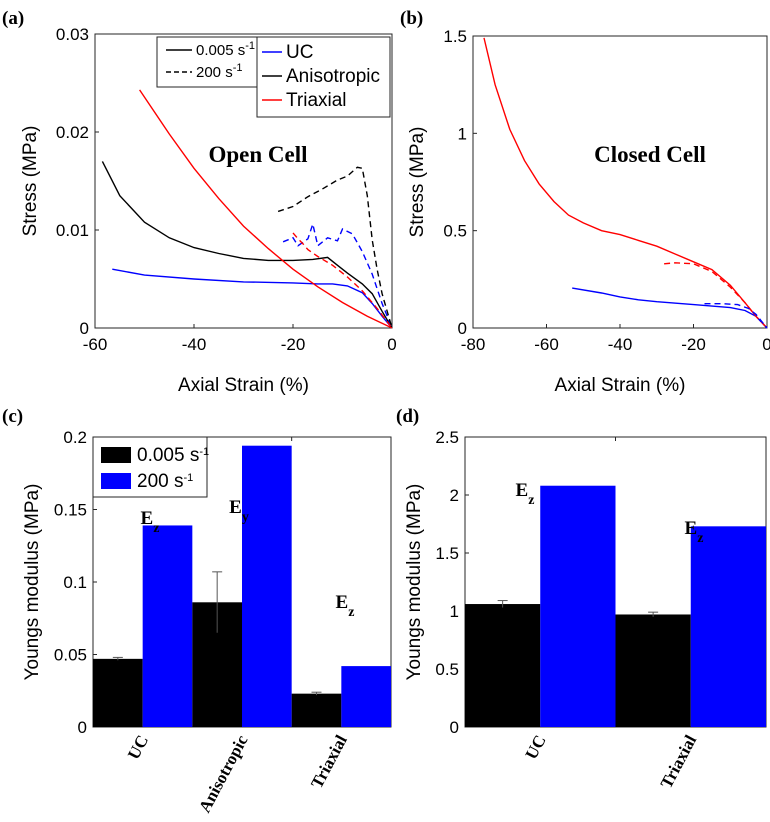  What do you see at coordinates (473, 344) in the screenshot?
I see `x-tick-label: -80` at bounding box center [473, 344].